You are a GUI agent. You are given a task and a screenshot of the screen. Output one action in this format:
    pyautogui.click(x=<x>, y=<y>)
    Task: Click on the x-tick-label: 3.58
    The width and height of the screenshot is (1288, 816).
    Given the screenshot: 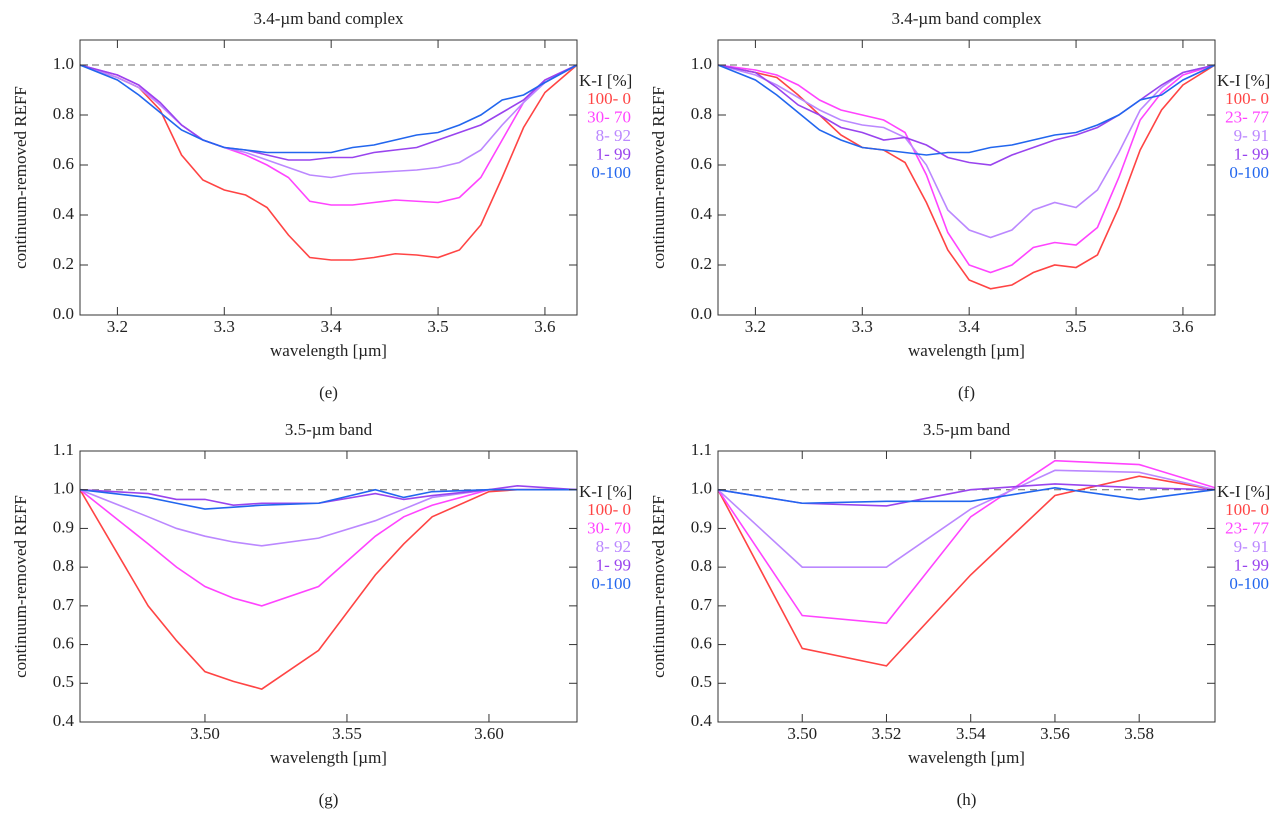 What is the action you would take?
    pyautogui.click(x=1139, y=733)
    